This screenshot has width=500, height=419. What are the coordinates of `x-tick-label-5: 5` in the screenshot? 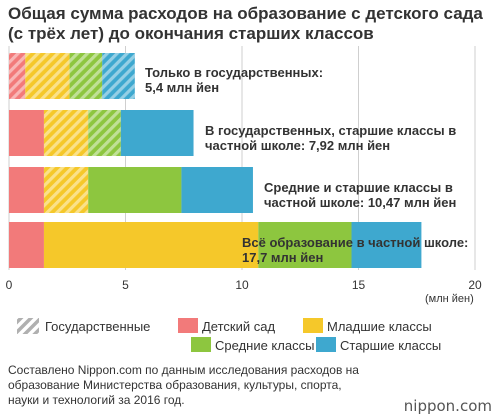 It's located at (125, 285).